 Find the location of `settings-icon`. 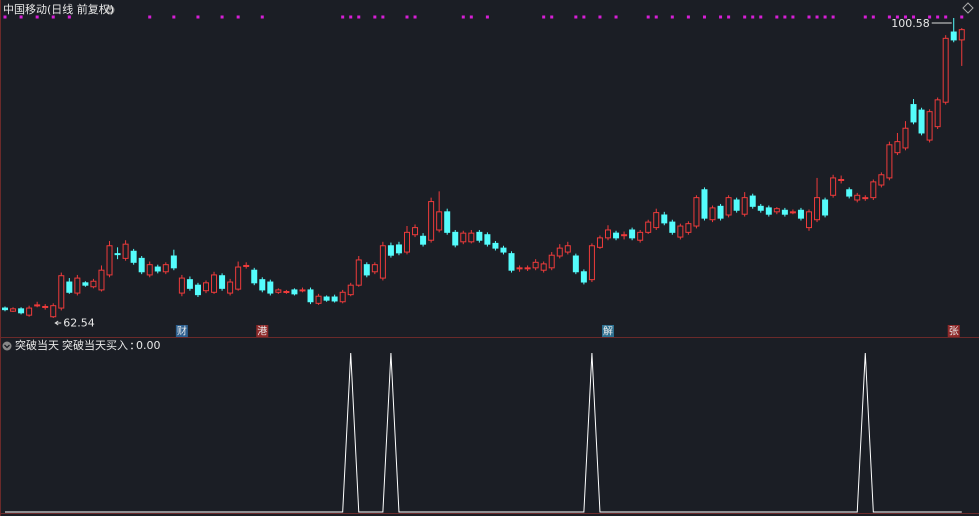

settings-icon is located at coordinates (968, 8).